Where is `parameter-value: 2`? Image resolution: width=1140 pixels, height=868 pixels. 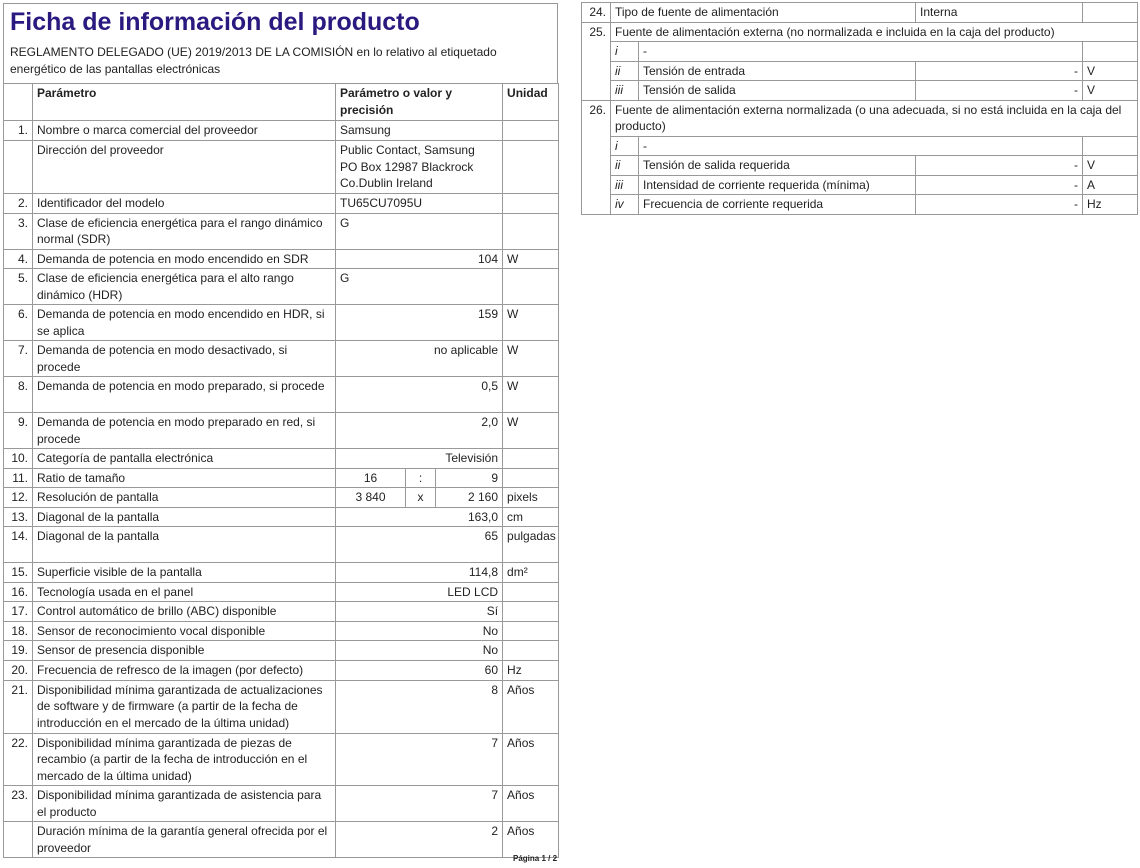 parameter-value: 2 is located at coordinates (419, 839).